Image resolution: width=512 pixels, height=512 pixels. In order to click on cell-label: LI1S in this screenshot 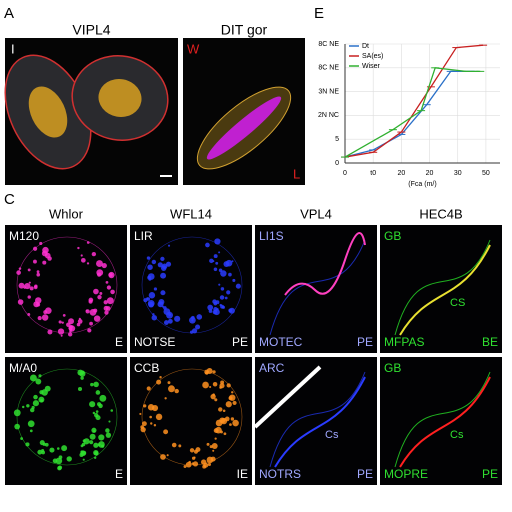, I will do `click(271, 236)`.